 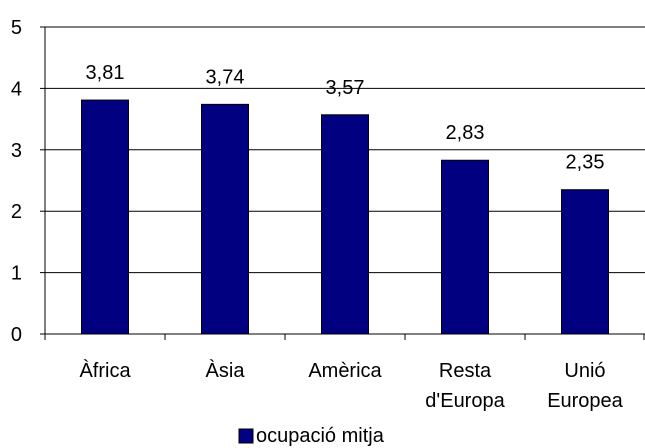 I want to click on data-label: 3,57, so click(x=345, y=88).